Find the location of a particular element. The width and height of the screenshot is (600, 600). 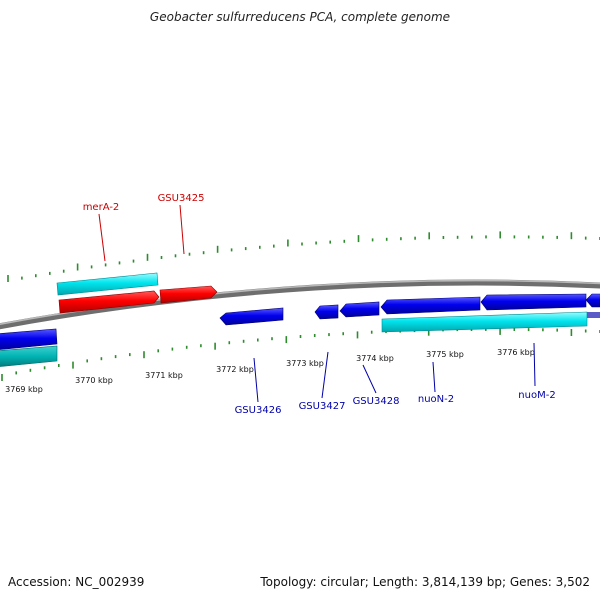

feature-right-edge-marker is located at coordinates (593, 315).